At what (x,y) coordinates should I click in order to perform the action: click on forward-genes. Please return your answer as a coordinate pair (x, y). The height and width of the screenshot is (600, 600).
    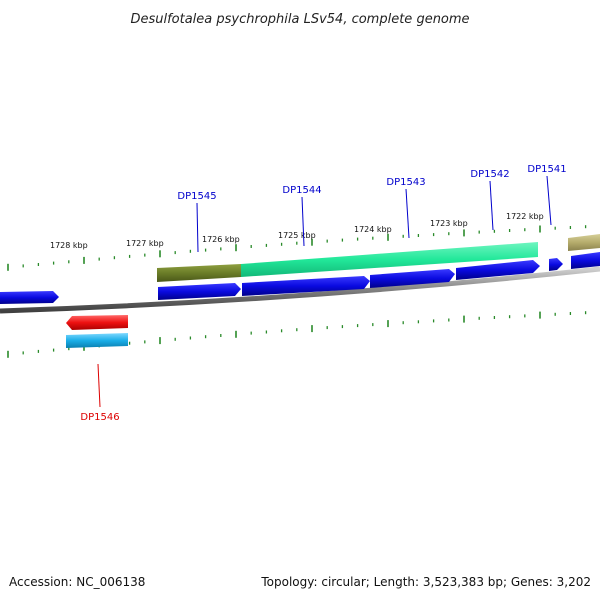
    Looking at the image, I should click on (300, 278).